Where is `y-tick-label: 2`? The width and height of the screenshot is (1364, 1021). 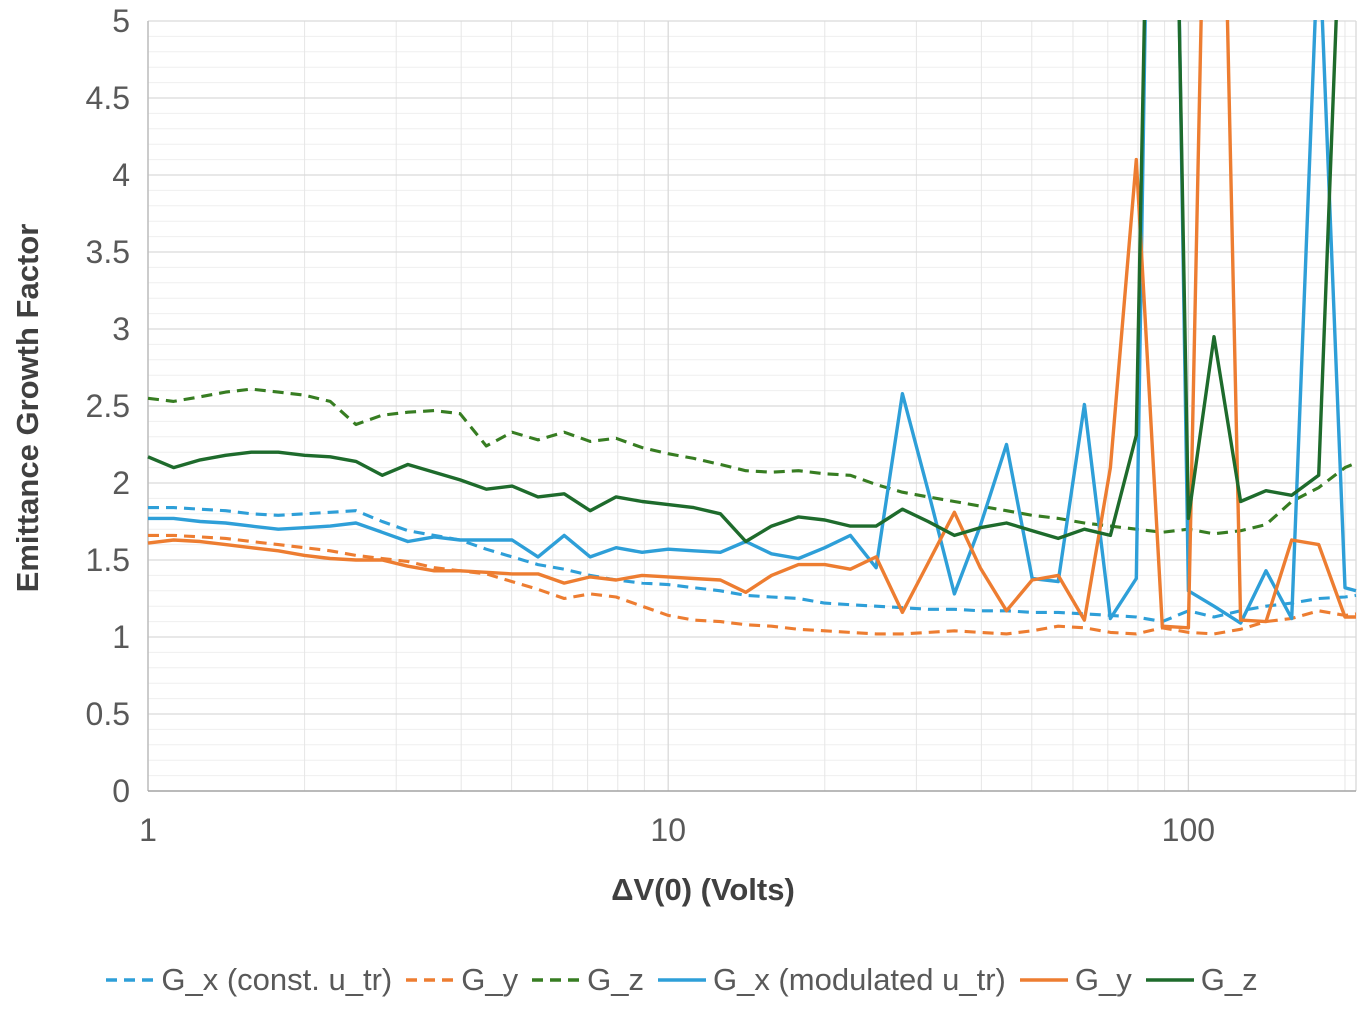 y-tick-label: 2 is located at coordinates (121, 483).